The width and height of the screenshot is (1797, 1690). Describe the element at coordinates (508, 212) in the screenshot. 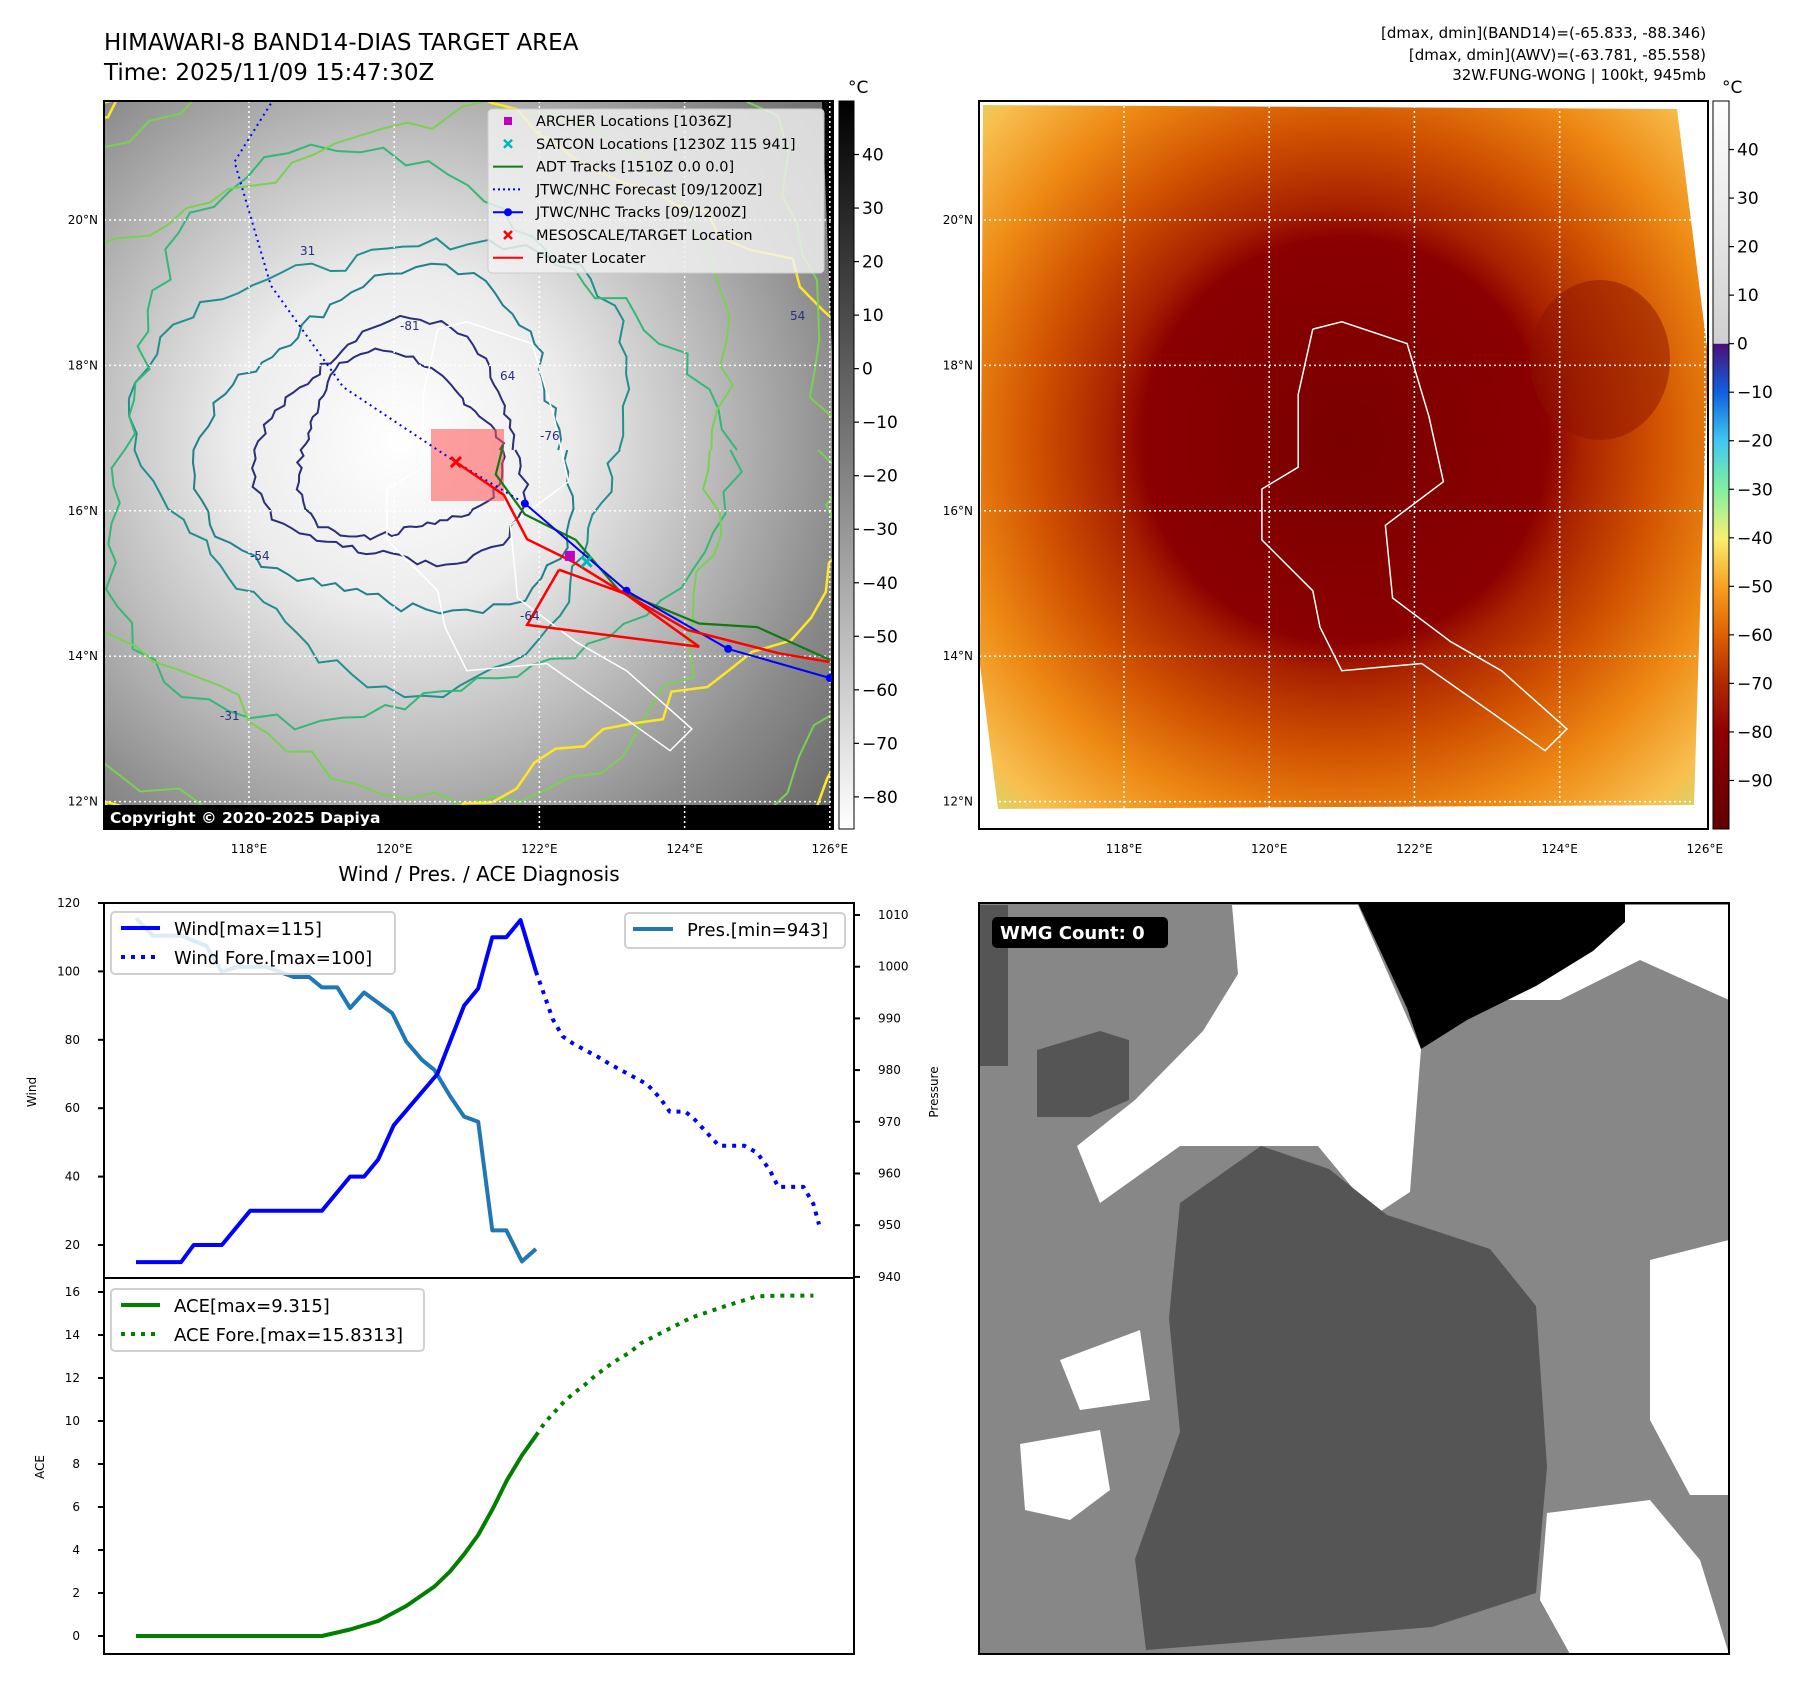

I see `legend-dot-icon` at that location.